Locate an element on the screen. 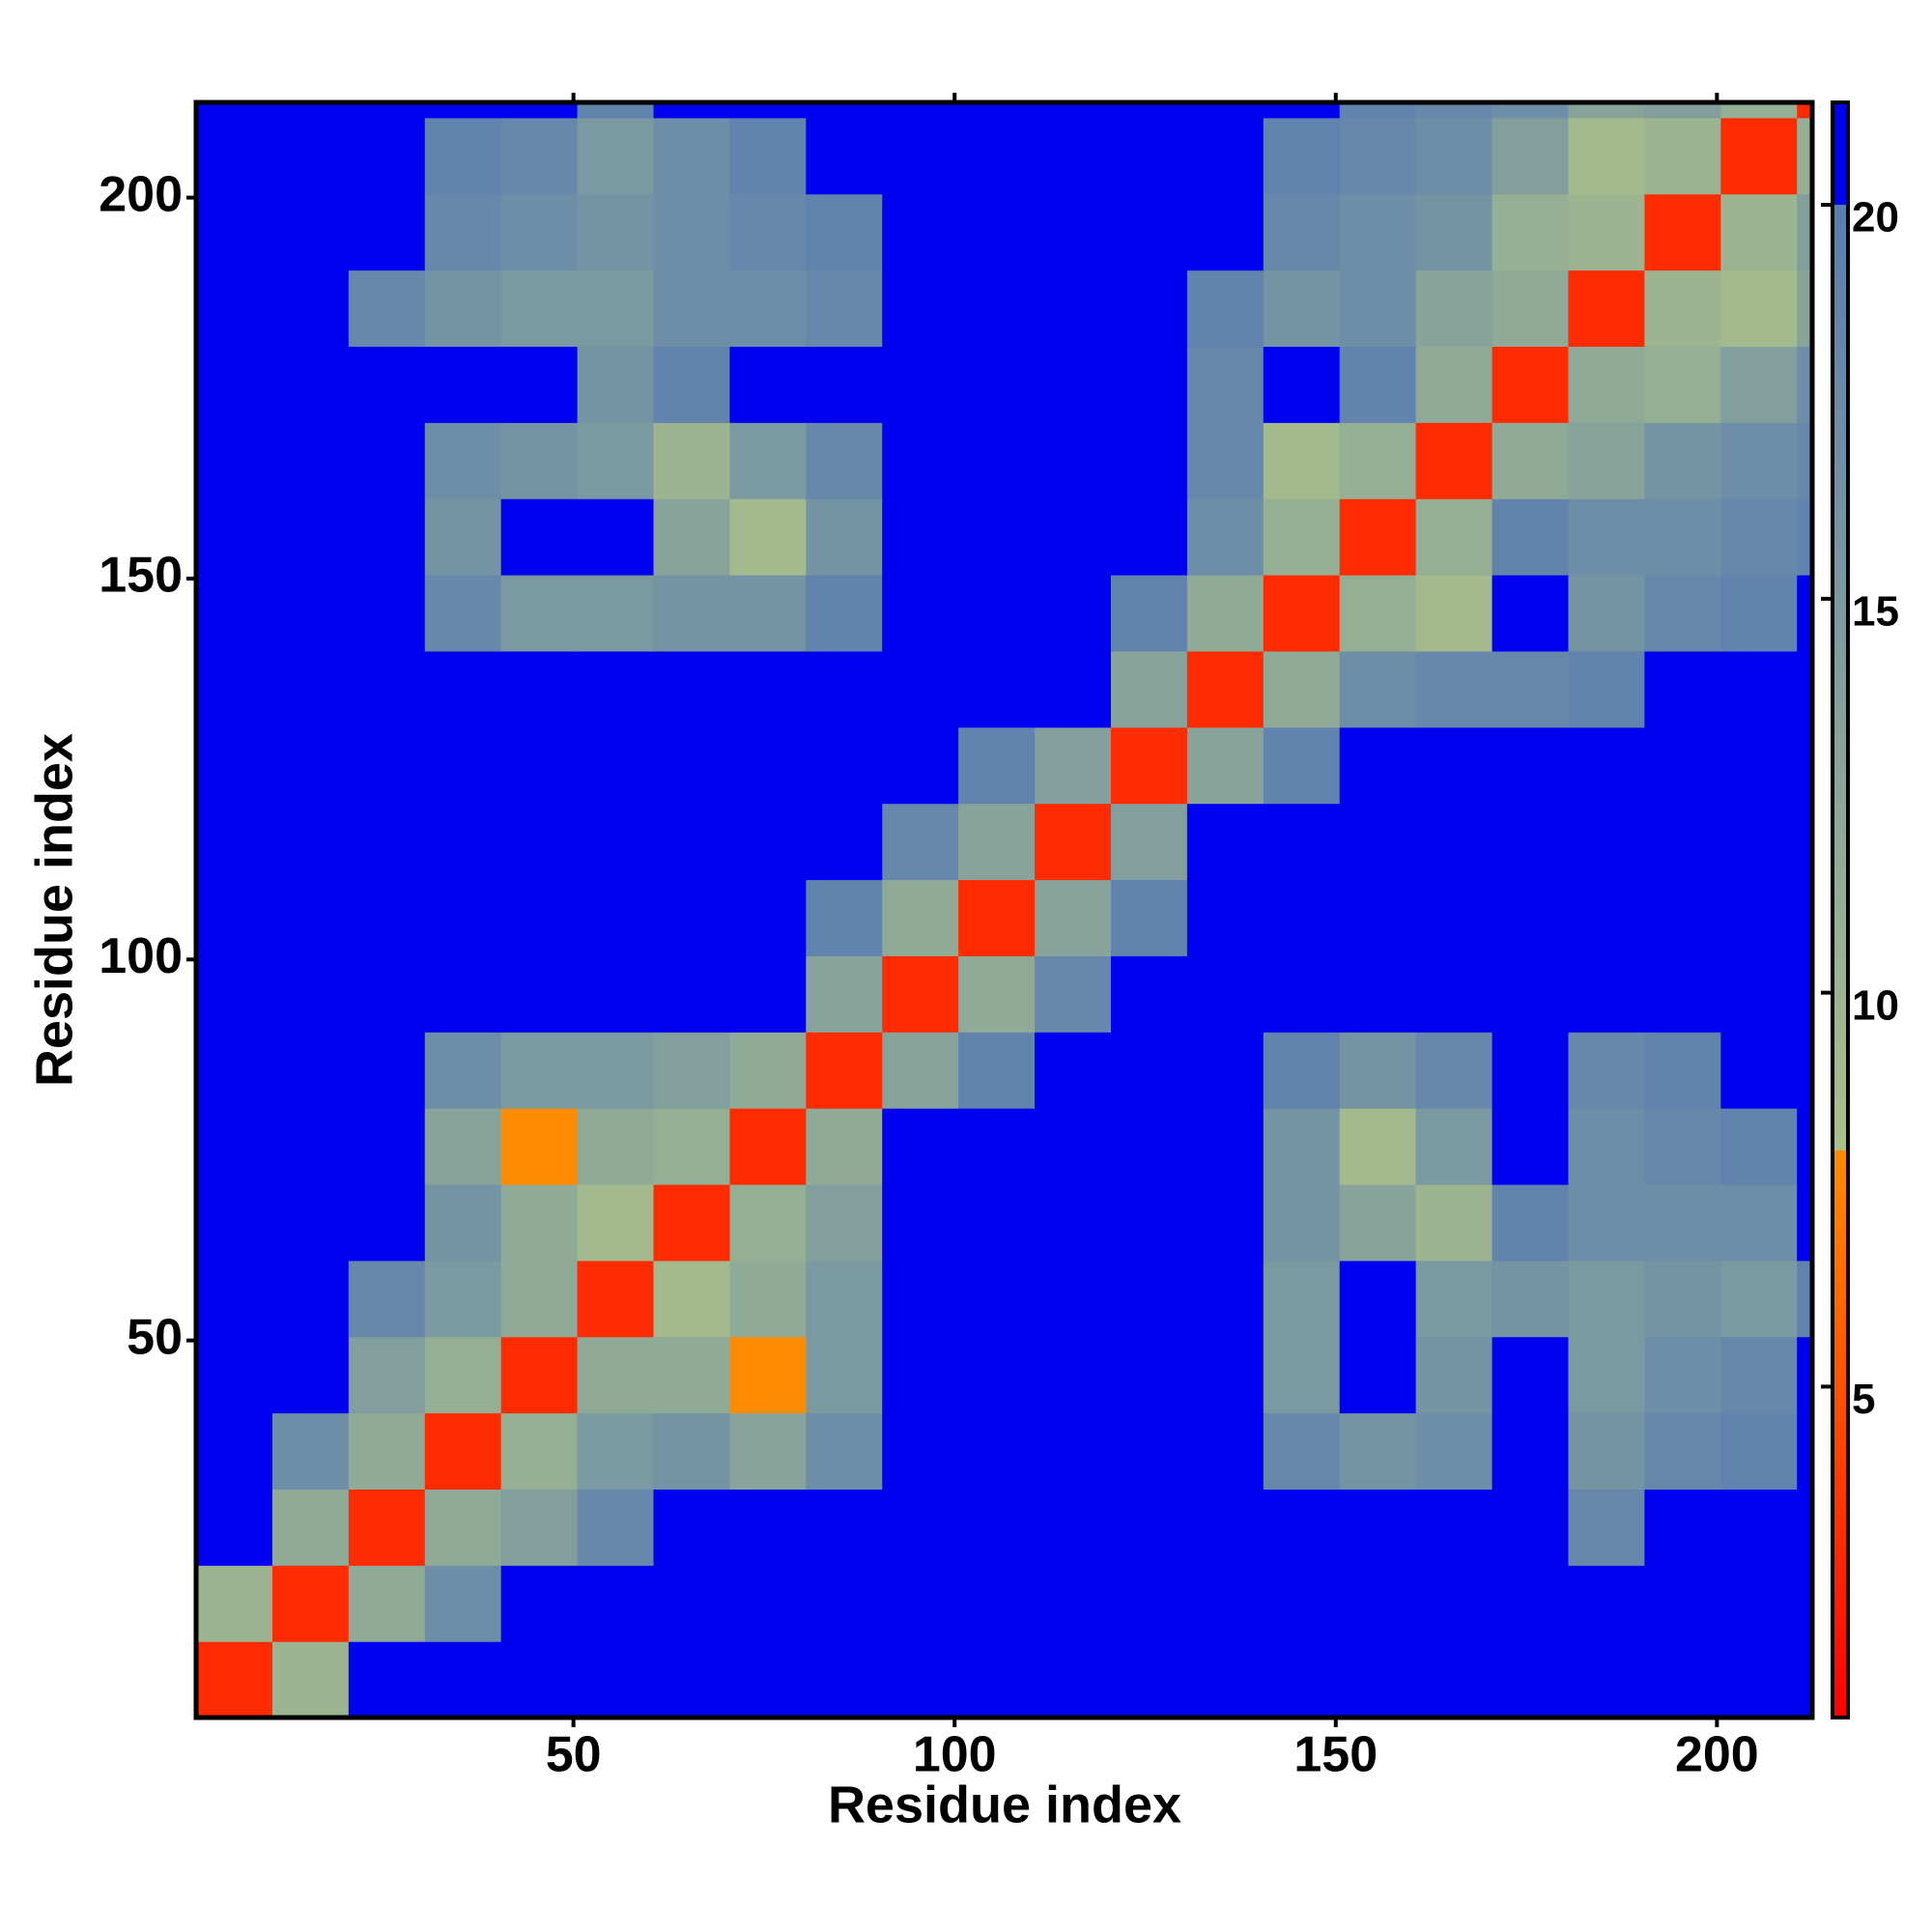 The height and width of the screenshot is (1932, 1932). colorbar is located at coordinates (1840, 909).